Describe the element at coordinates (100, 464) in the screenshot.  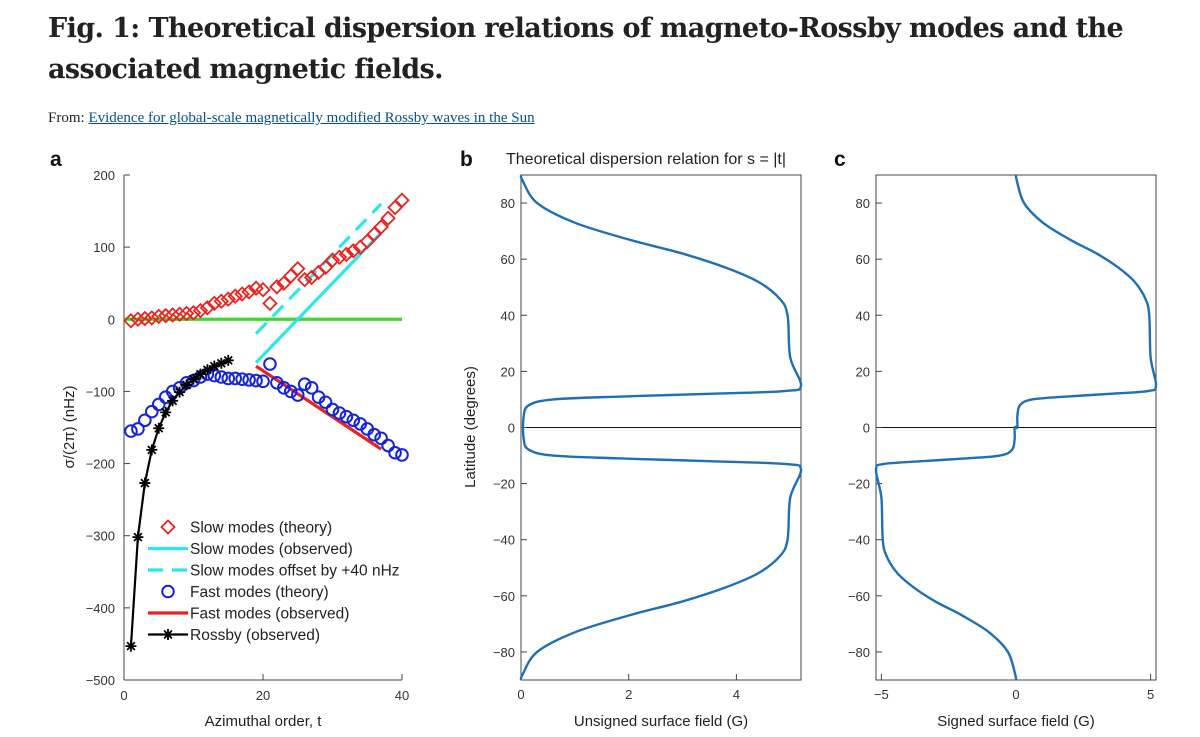
I see `y-tick-label: −200` at that location.